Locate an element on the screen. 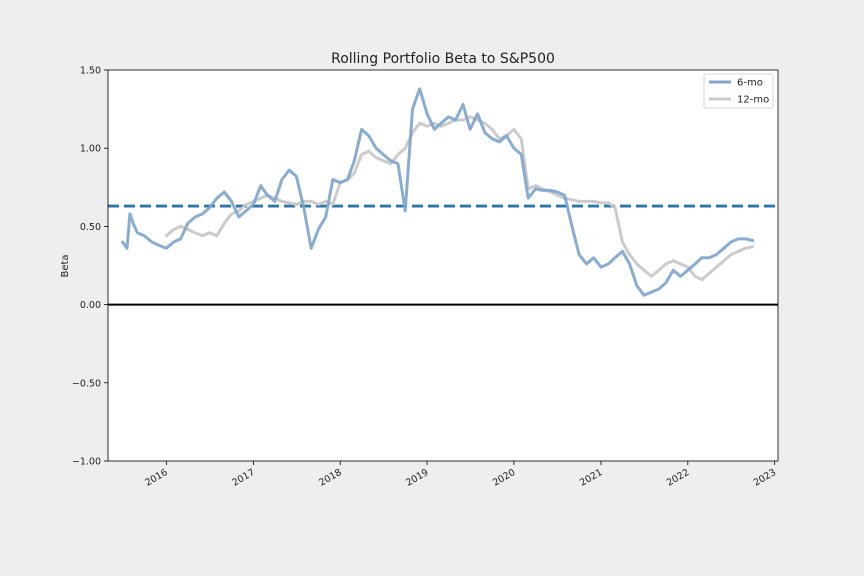  legend-label-12-mo: 12-mo is located at coordinates (753, 100).